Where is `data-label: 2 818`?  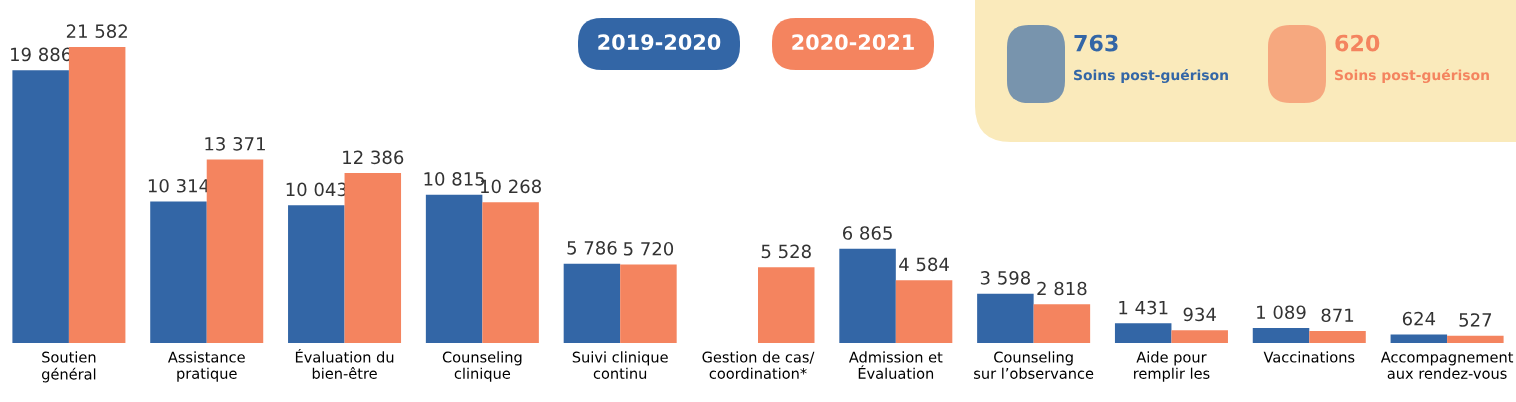
data-label: 2 818 is located at coordinates (1062, 288).